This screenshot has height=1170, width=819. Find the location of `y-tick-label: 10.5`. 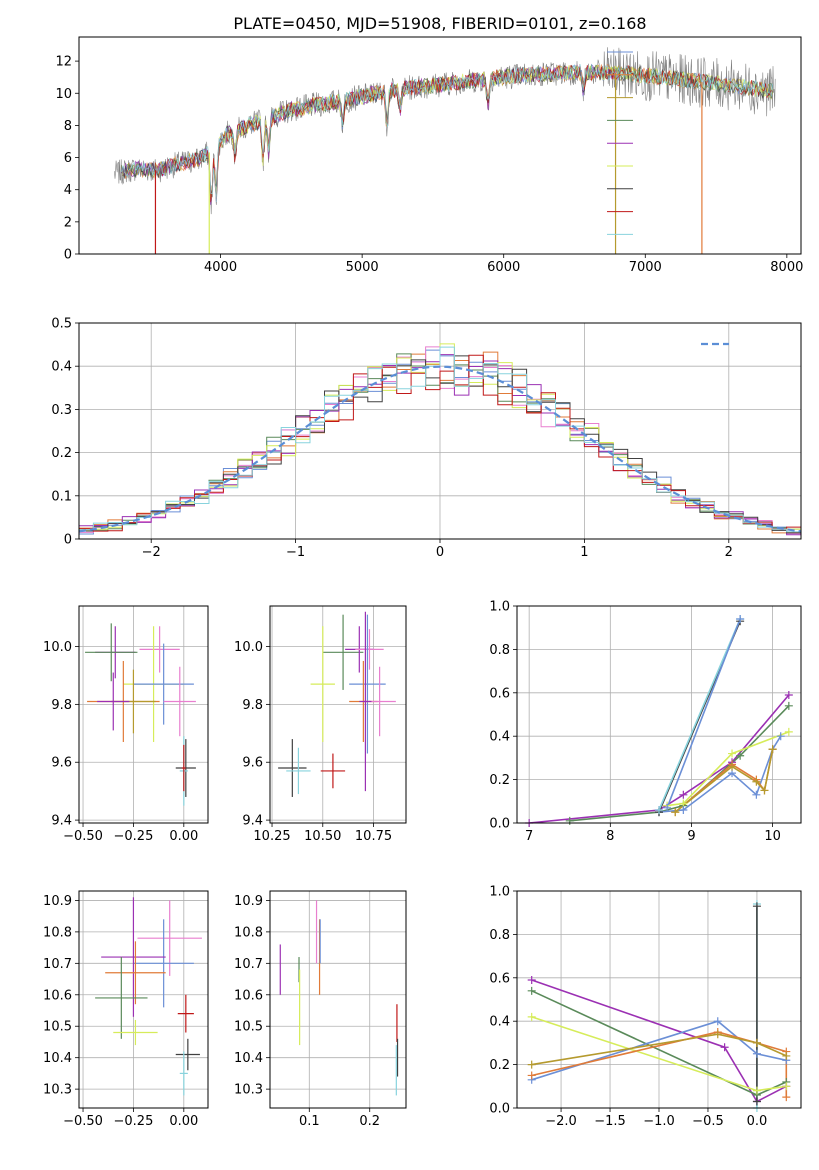

y-tick-label: 10.5 is located at coordinates (248, 1027).